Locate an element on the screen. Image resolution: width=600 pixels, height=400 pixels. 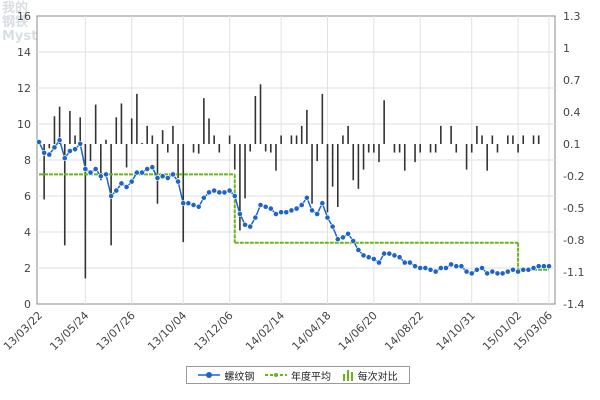
left-axis-tick-label: 16 is located at coordinates (24, 16).